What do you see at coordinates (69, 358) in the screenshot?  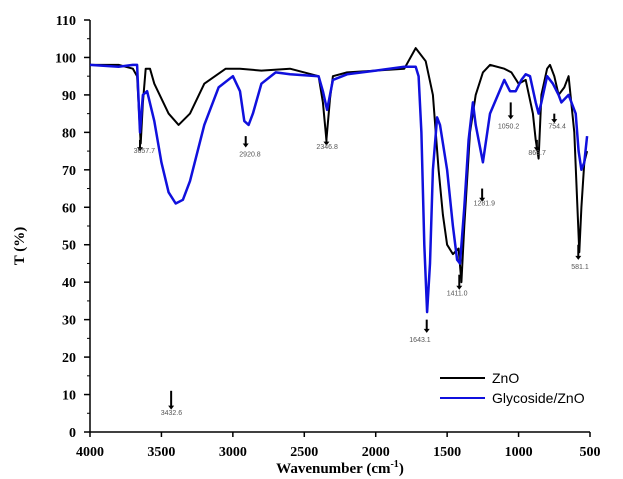 I see `y-tick-label: 20` at bounding box center [69, 358].